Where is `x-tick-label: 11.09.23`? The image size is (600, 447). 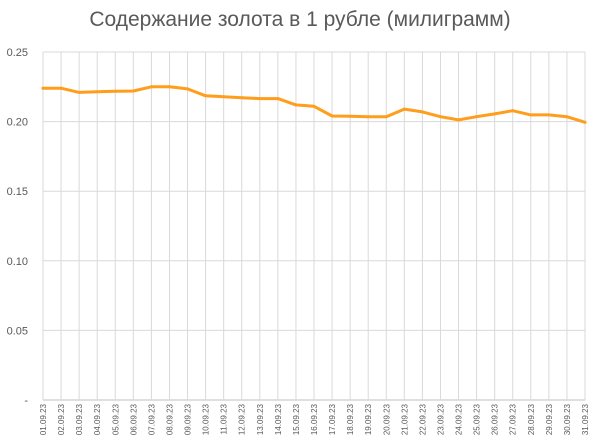 x-tick-label: 11.09.23 is located at coordinates (224, 418).